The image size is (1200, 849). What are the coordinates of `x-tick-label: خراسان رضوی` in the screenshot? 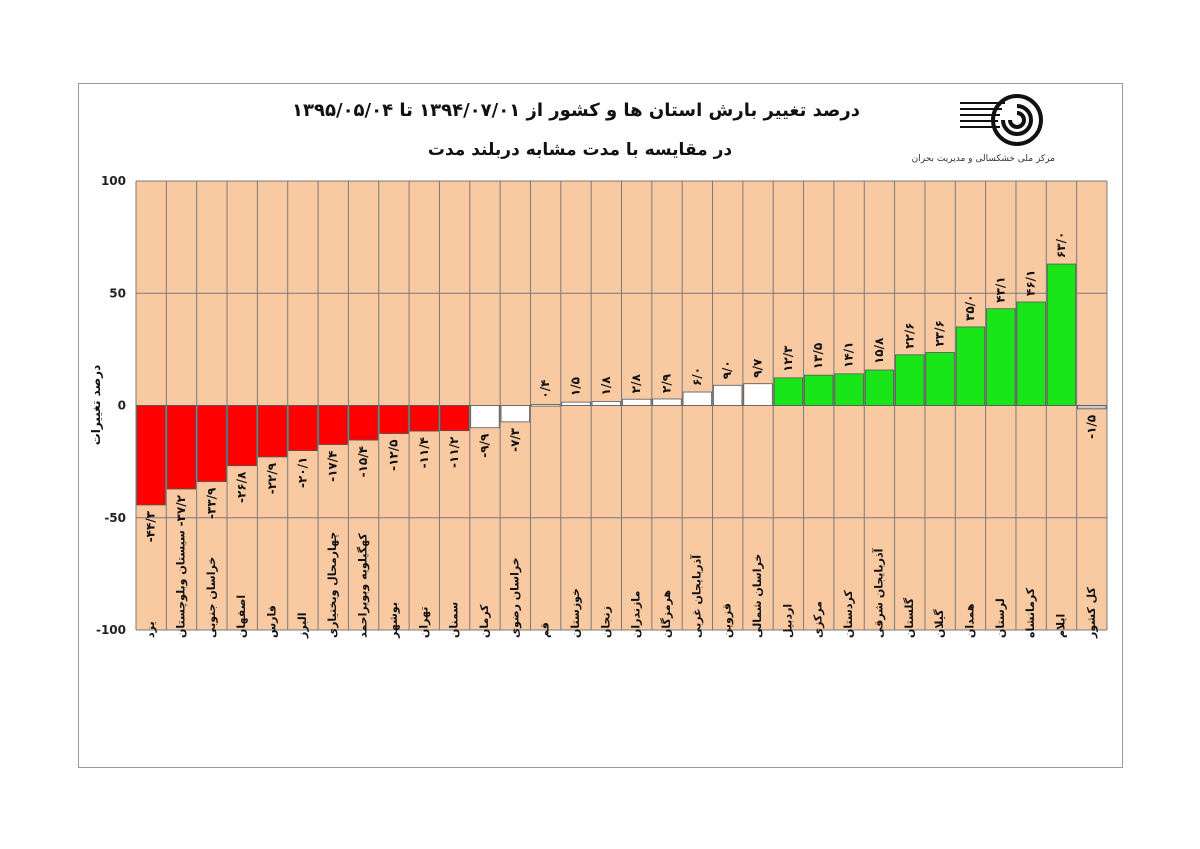 It's located at (514, 597).